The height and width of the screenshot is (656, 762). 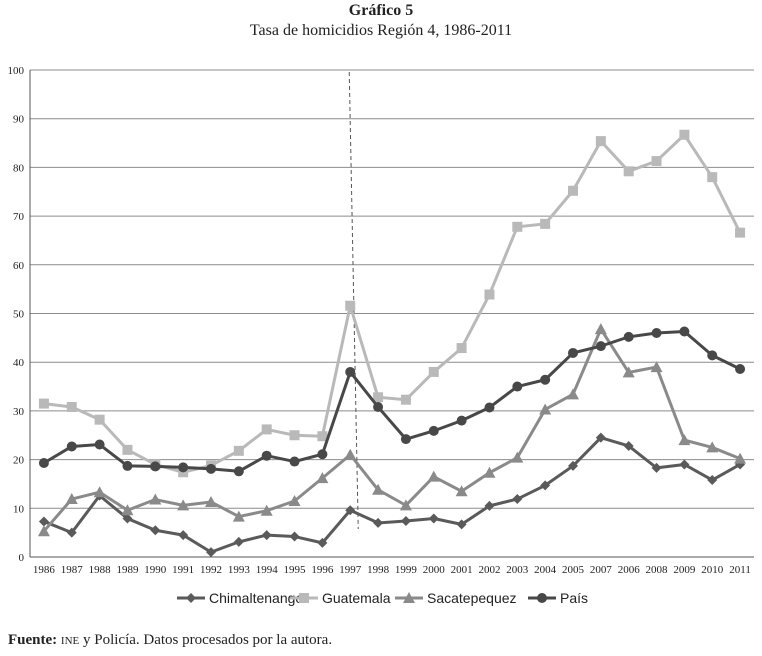 I want to click on x-tick-label-1990: 1990, so click(x=155, y=570).